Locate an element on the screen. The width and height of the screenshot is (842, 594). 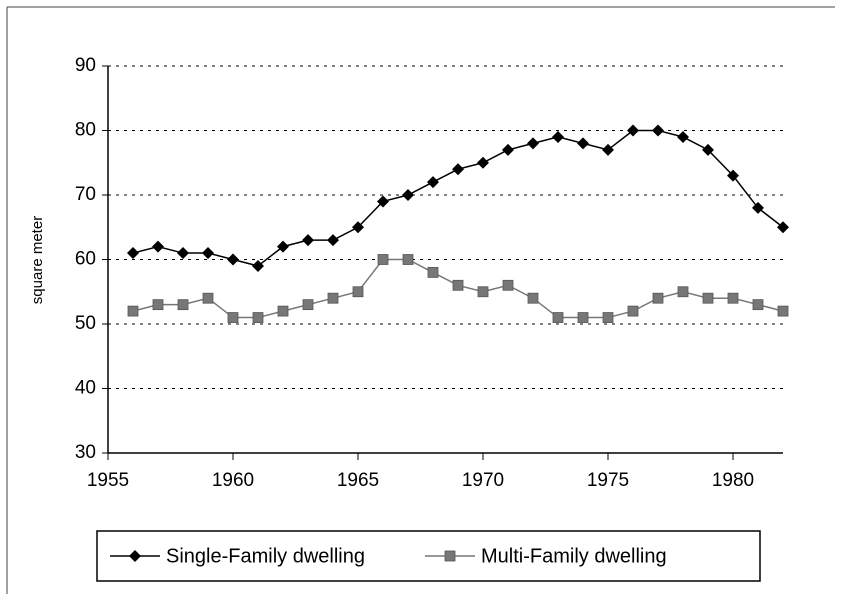
x-tick-label: 1955 is located at coordinates (108, 480).